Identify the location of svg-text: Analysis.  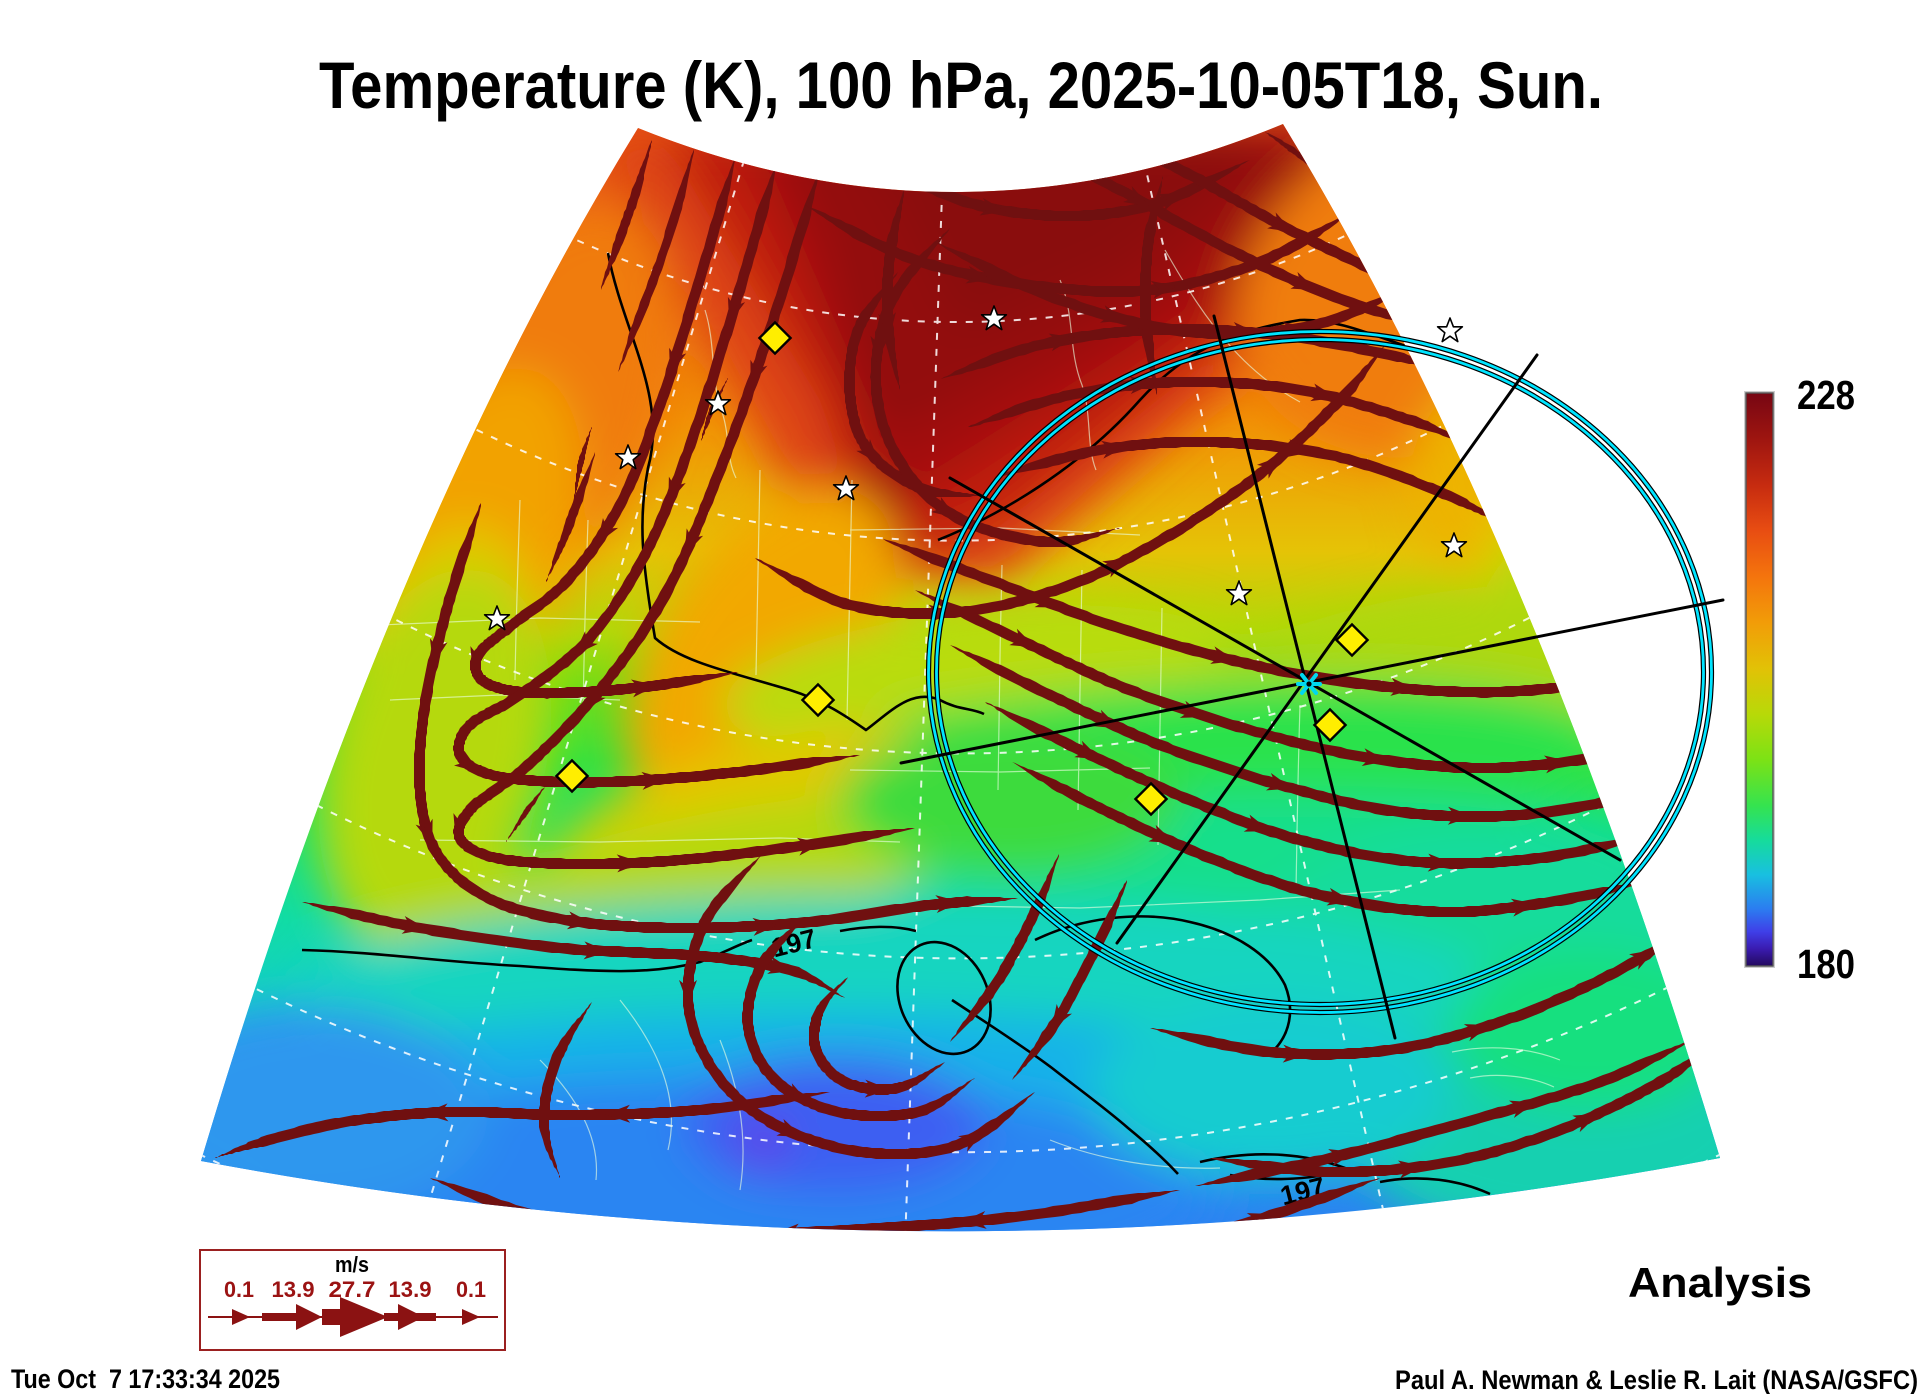
(1720, 1282).